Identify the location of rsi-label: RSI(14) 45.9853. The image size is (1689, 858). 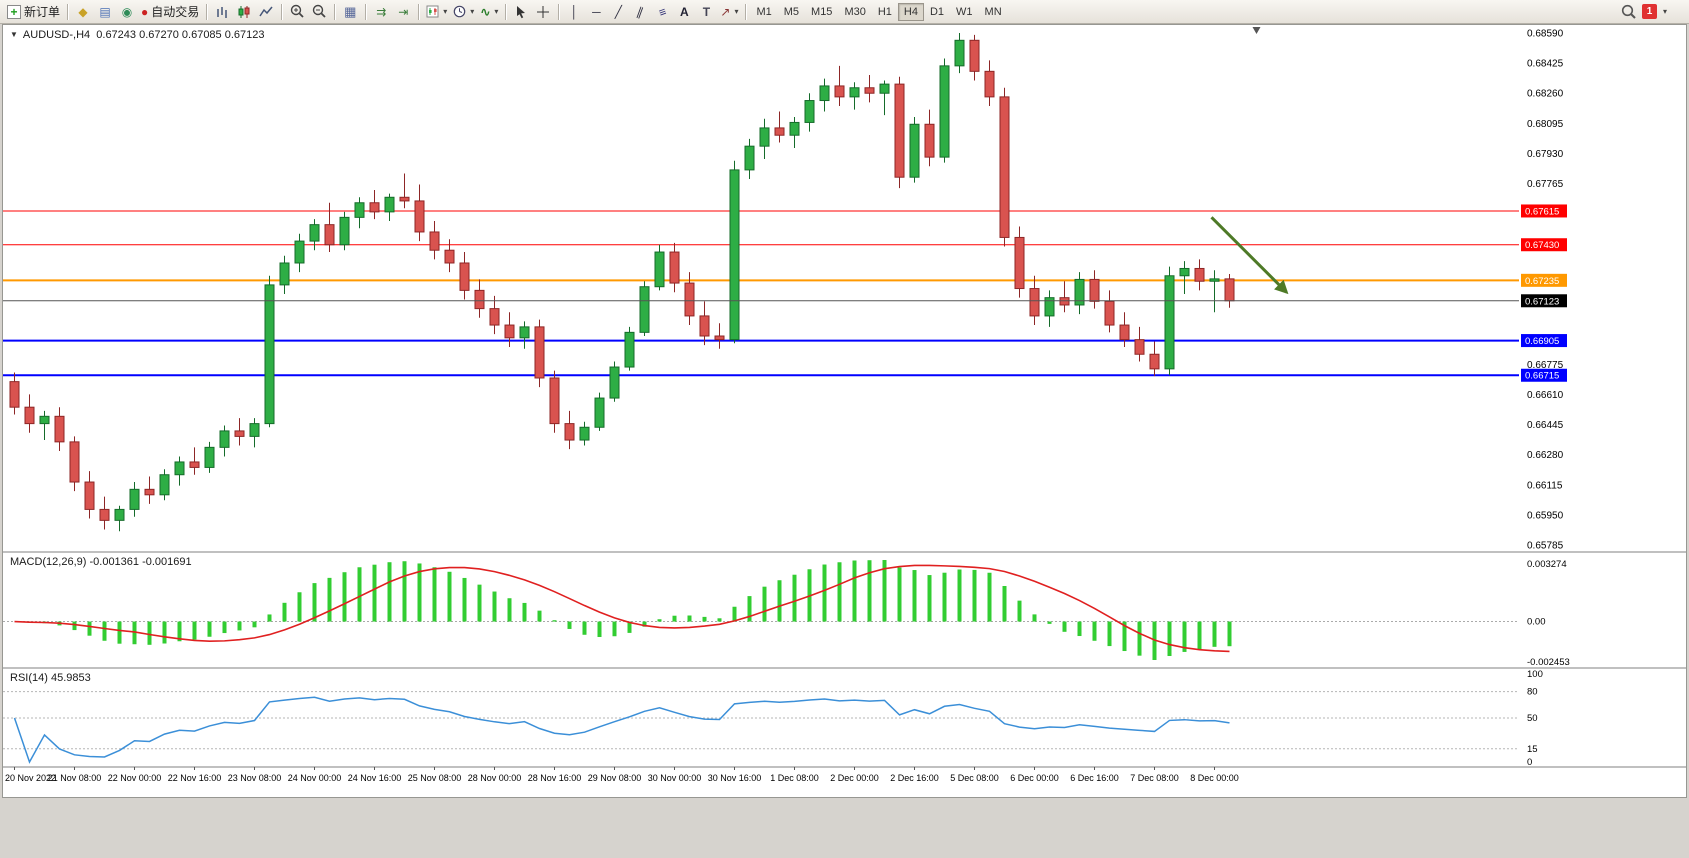
(50, 678).